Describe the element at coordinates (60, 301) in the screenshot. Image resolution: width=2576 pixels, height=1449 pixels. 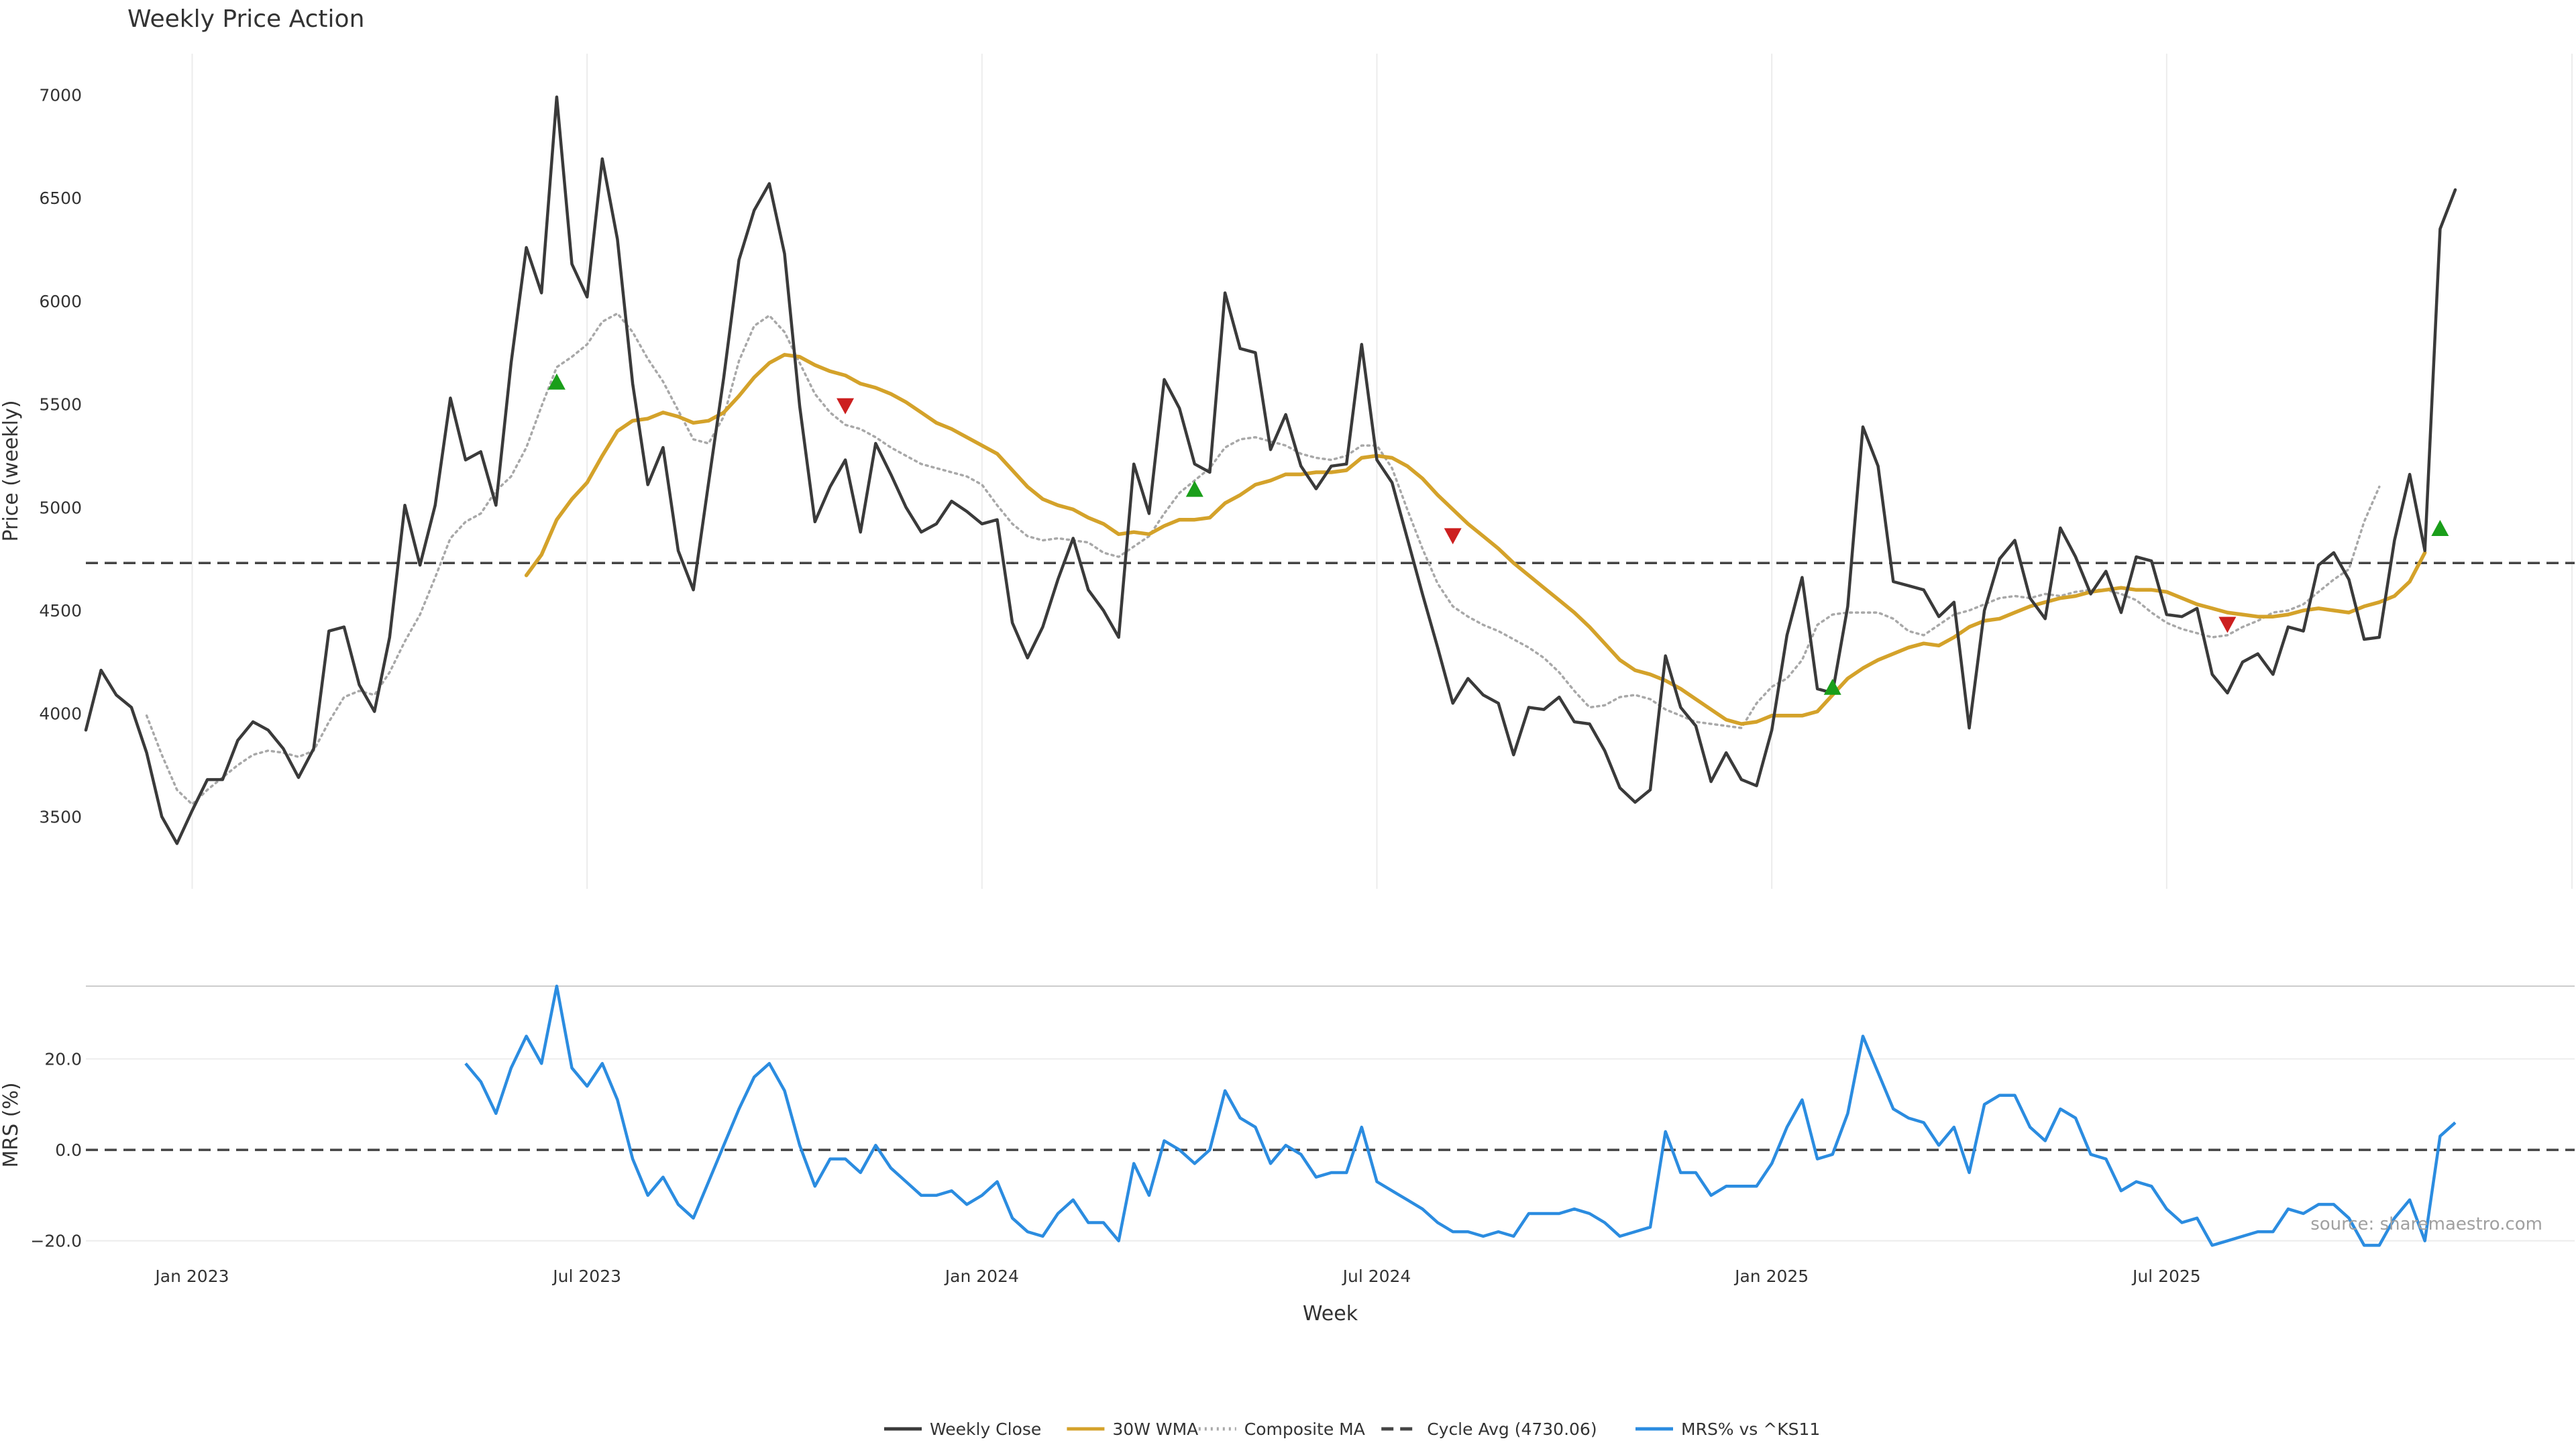
I see `price-y-tick-label: 6000` at that location.